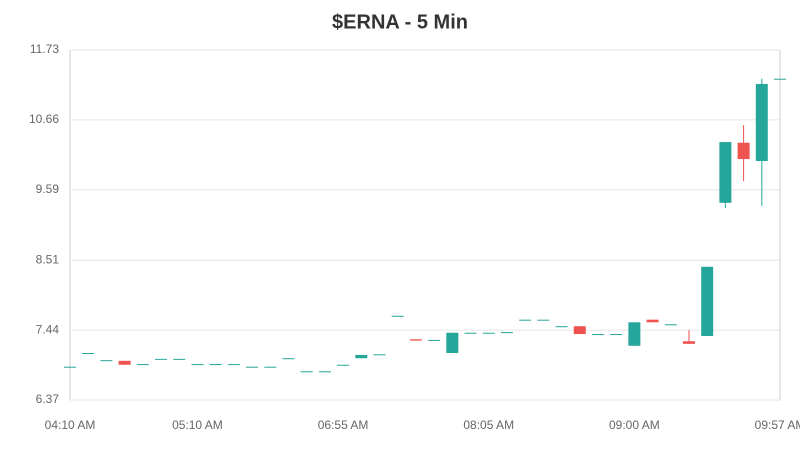  Describe the element at coordinates (48, 399) in the screenshot. I see `y-tick-label: 6.37` at that location.